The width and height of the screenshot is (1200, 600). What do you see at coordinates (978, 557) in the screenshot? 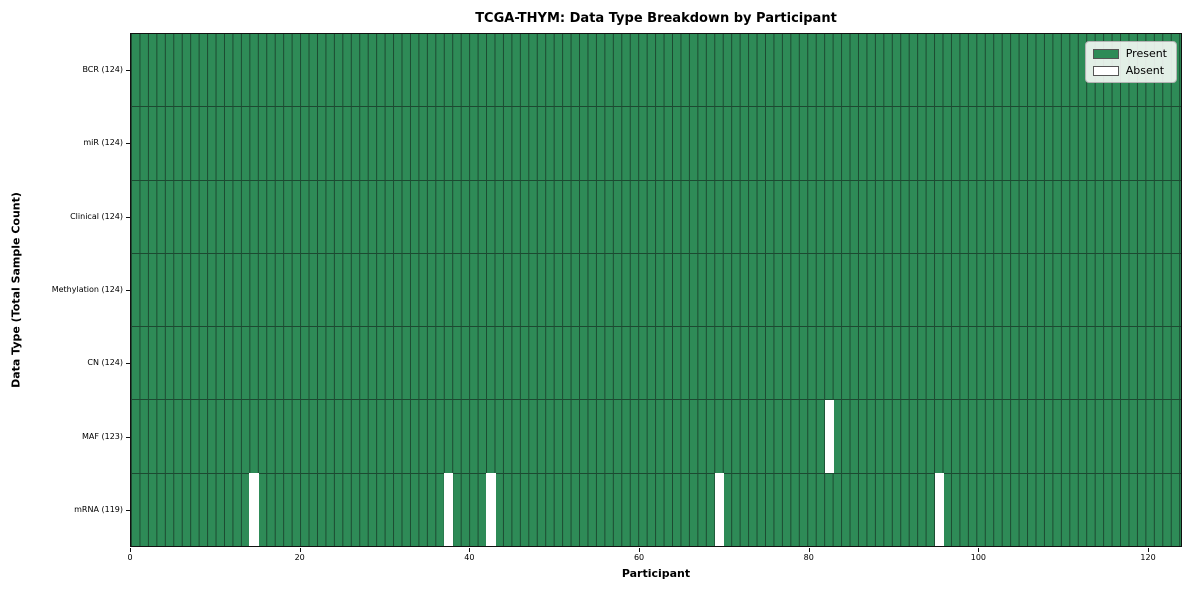
I see `x-tick-label-100: 100` at bounding box center [978, 557].